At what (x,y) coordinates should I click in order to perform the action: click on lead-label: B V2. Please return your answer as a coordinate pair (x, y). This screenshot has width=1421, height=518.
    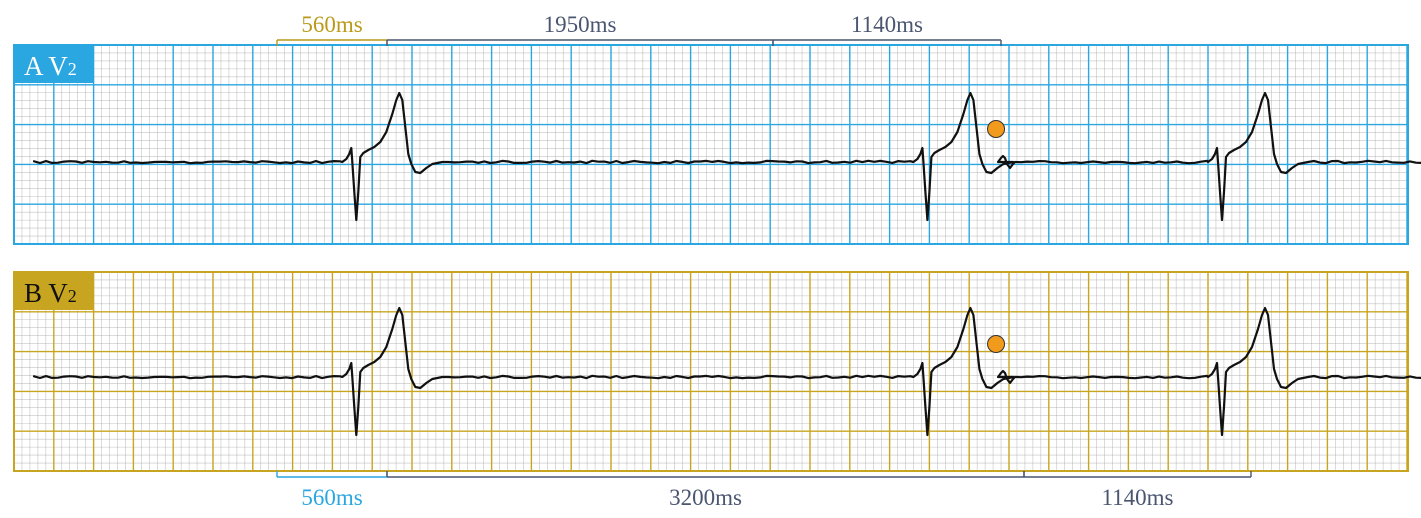
    Looking at the image, I should click on (50, 293).